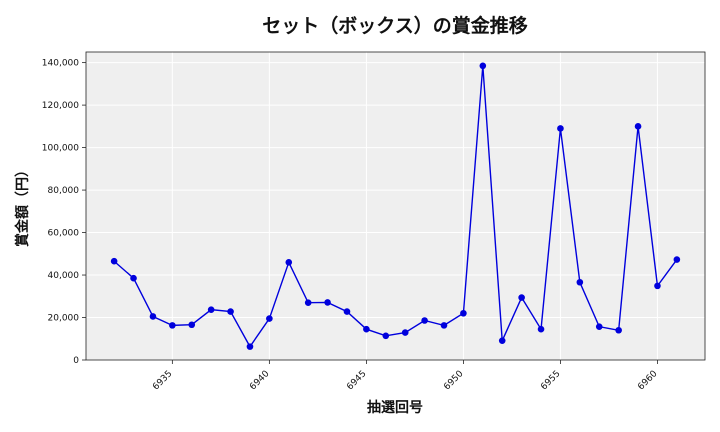 This screenshot has width=720, height=432. What do you see at coordinates (356, 380) in the screenshot?
I see `x-tick-label: 6945` at bounding box center [356, 380].